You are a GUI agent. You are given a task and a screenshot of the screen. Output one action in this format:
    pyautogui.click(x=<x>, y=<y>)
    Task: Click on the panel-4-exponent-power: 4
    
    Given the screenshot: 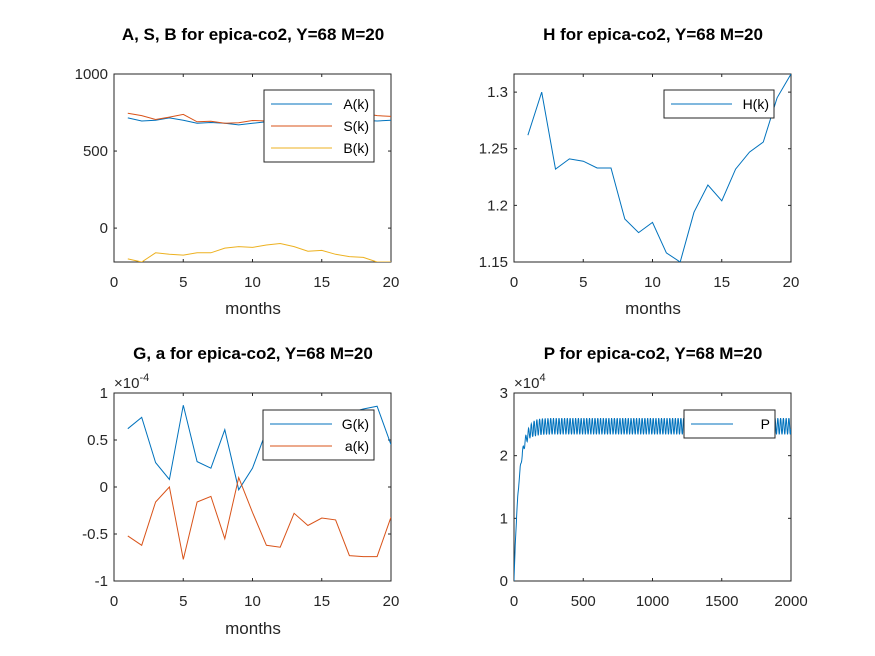 What is the action you would take?
    pyautogui.click(x=542, y=378)
    